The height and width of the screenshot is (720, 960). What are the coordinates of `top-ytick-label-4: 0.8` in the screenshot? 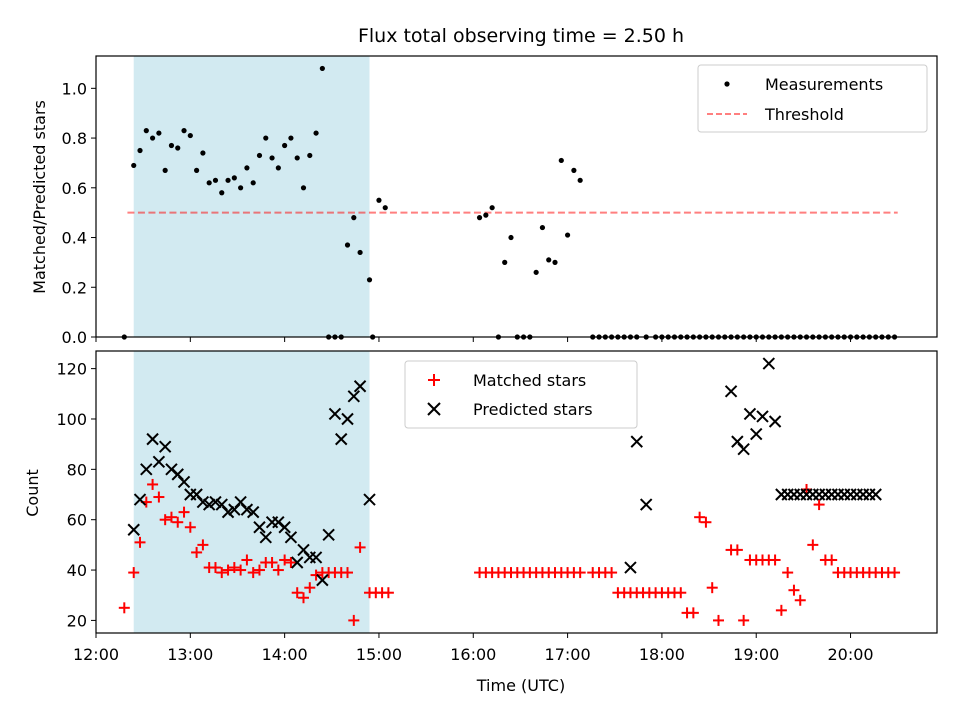 It's located at (74, 138).